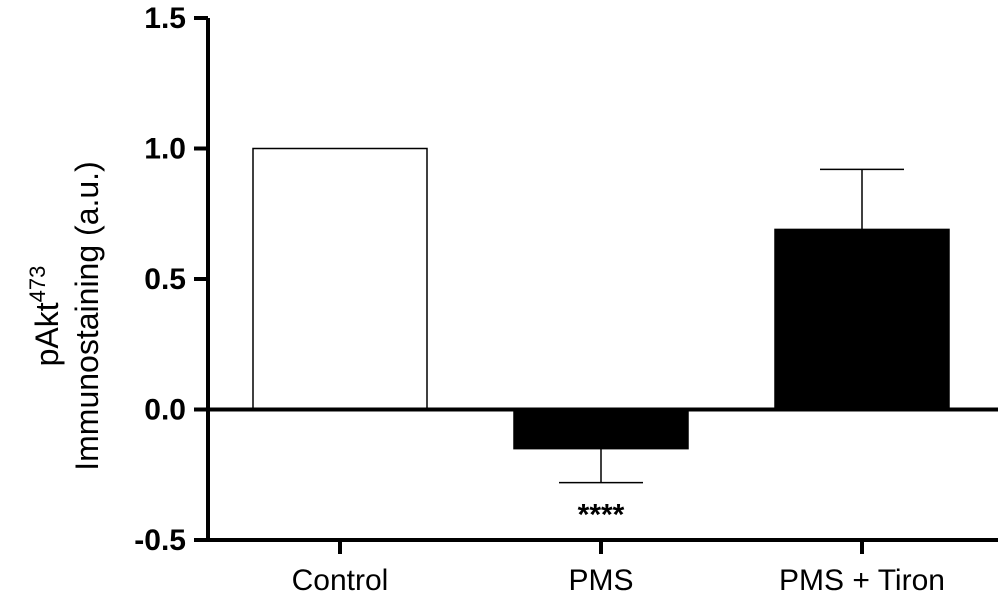  What do you see at coordinates (165, 149) in the screenshot?
I see `y-tick-label: 1.0` at bounding box center [165, 149].